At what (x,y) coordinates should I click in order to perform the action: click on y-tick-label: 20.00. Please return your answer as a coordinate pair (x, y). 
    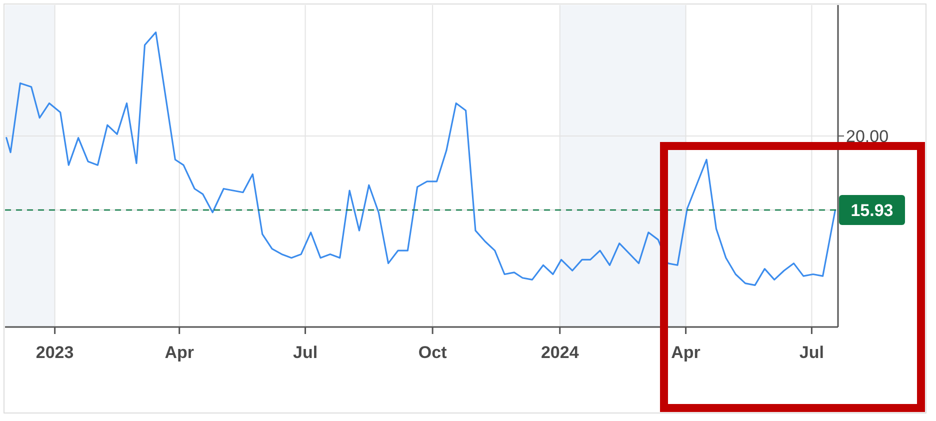
    Looking at the image, I should click on (867, 136).